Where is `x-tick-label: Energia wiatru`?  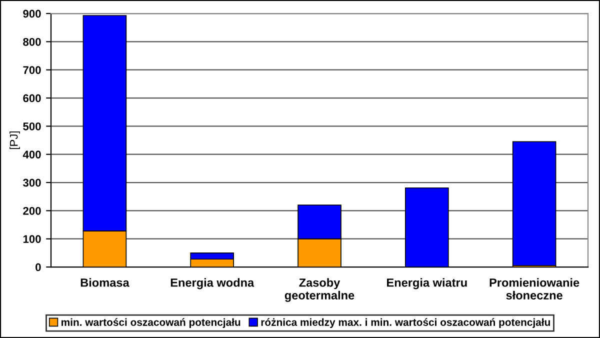
x-tick-label: Energia wiatru is located at coordinates (427, 284).